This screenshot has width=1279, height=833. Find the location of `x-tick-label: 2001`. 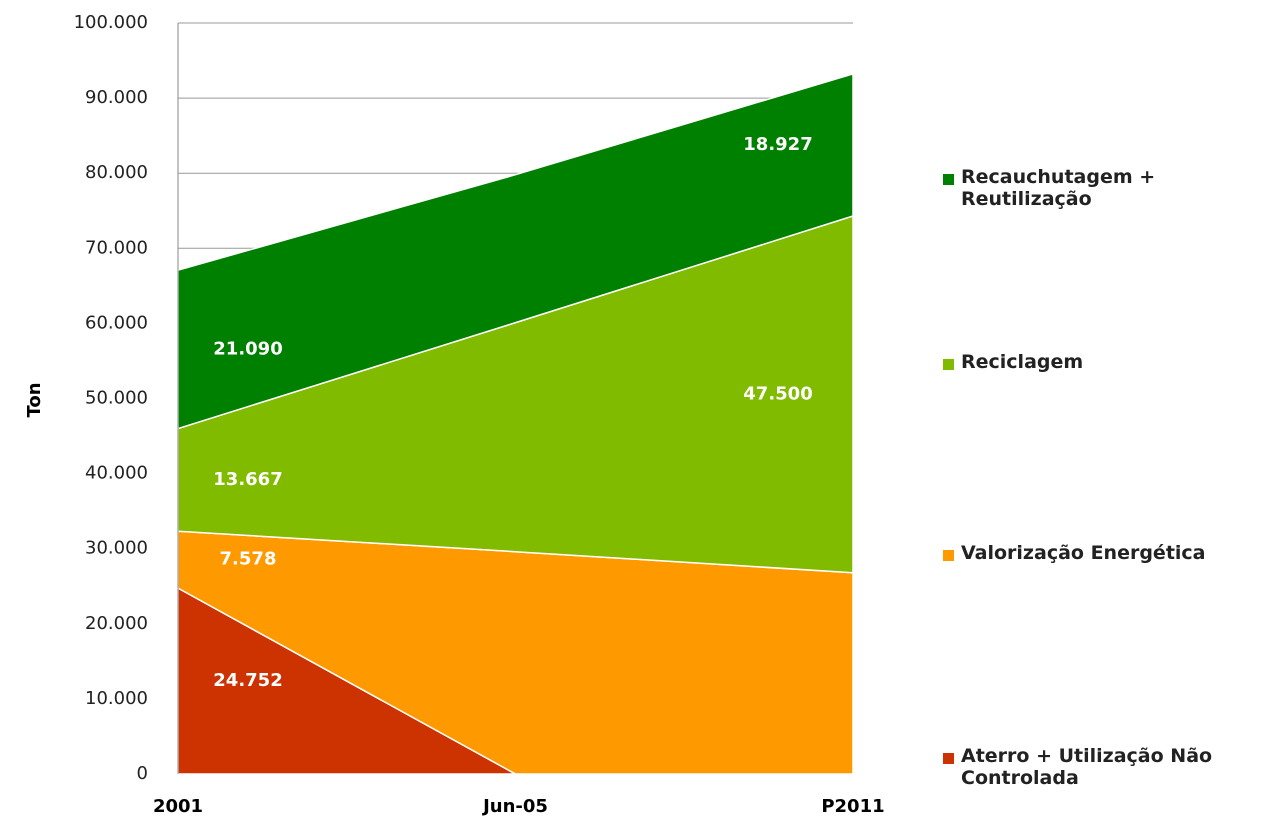

x-tick-label: 2001 is located at coordinates (178, 806).